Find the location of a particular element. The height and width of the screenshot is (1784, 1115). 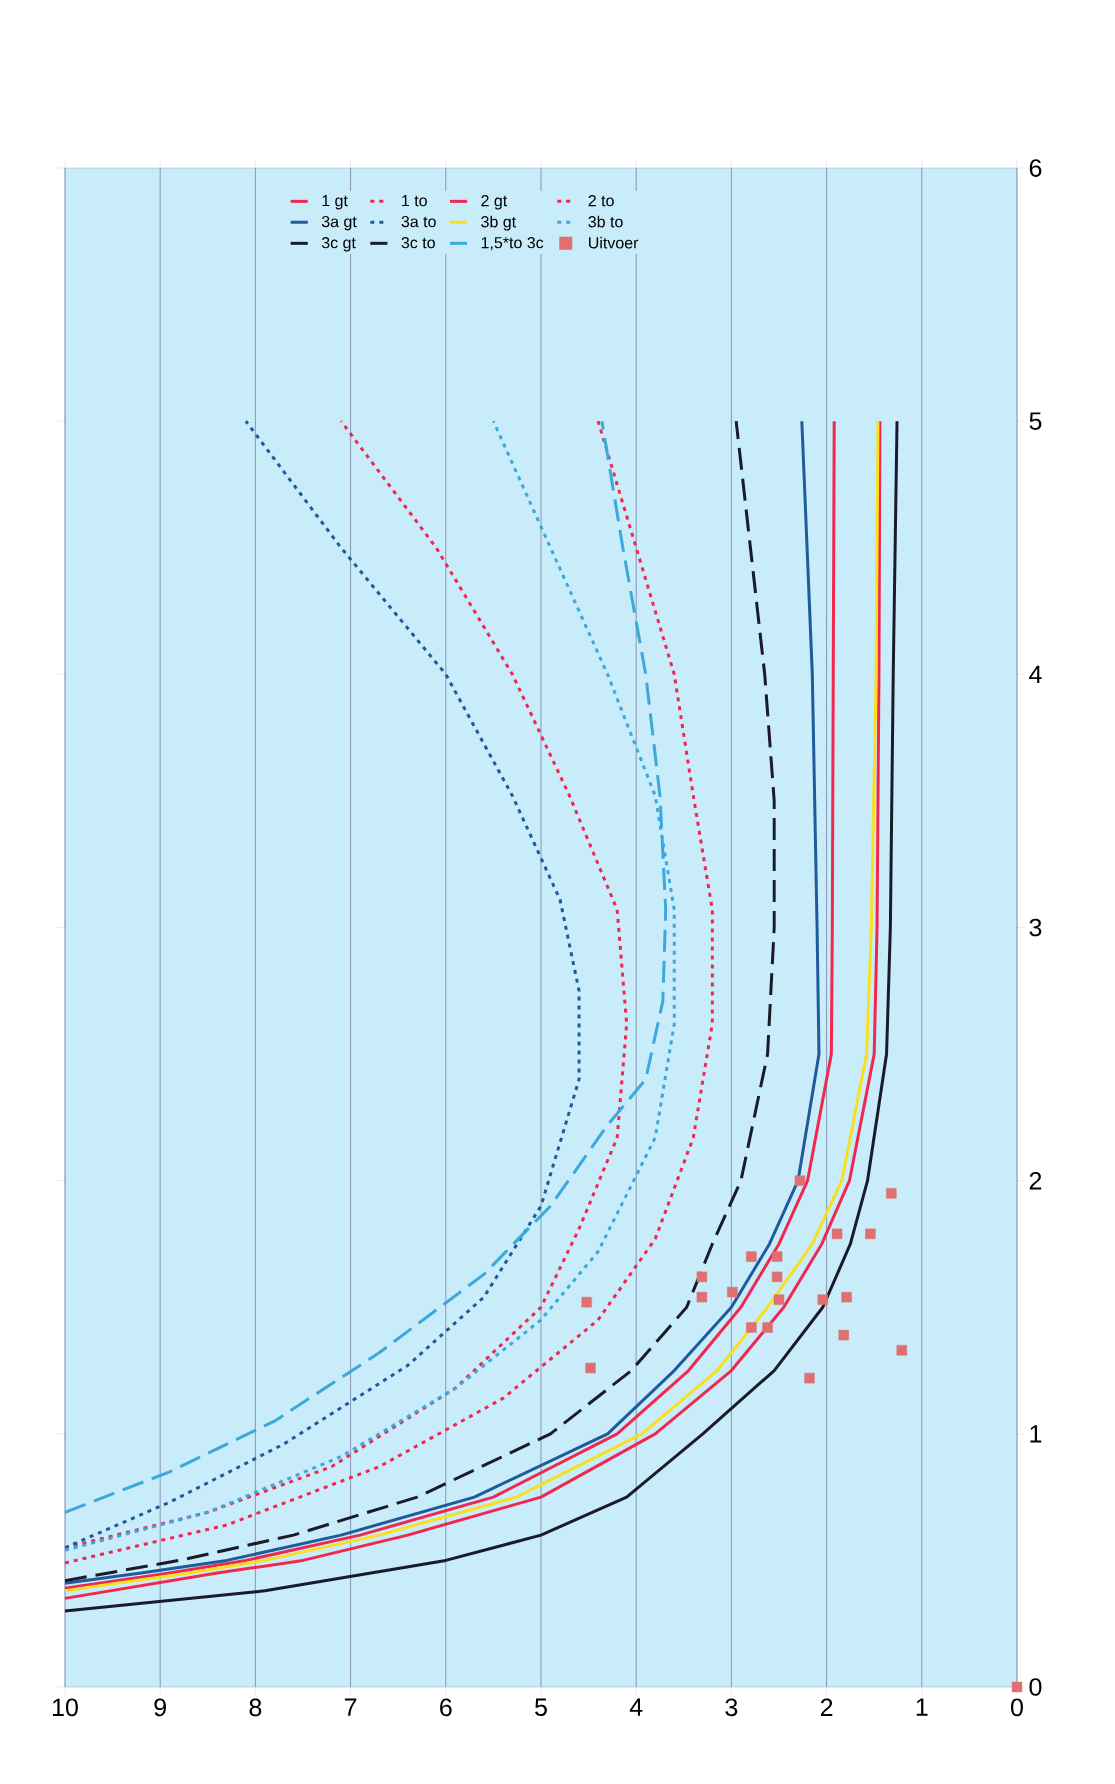

legend-label: 1 gt is located at coordinates (335, 202).